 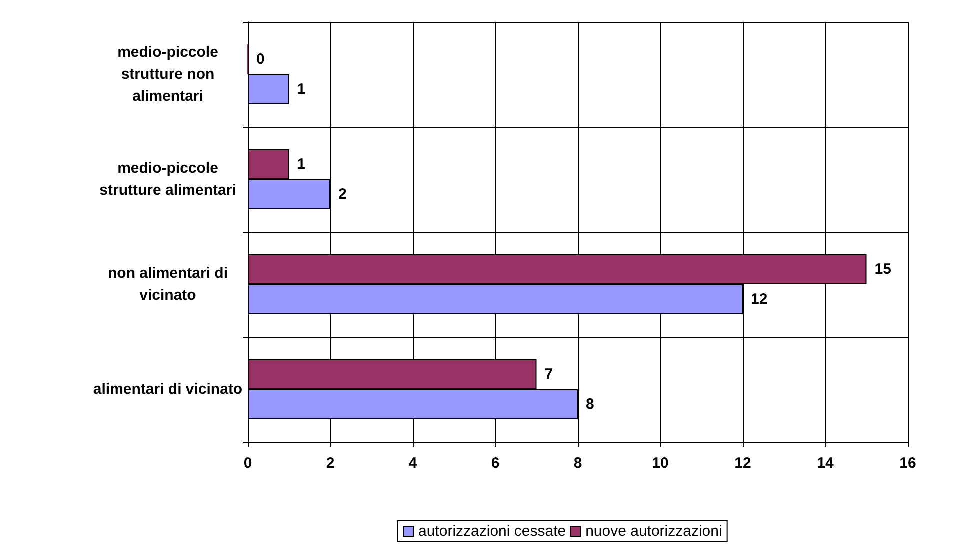 I want to click on x-tick-label: 12, so click(x=743, y=463).